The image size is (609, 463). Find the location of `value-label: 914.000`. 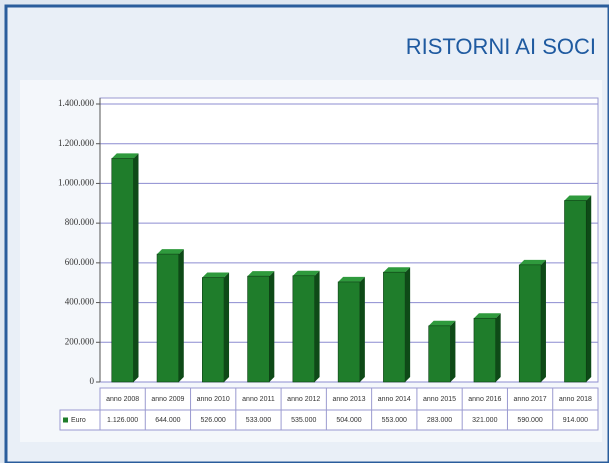

value-label: 914.000 is located at coordinates (575, 420).